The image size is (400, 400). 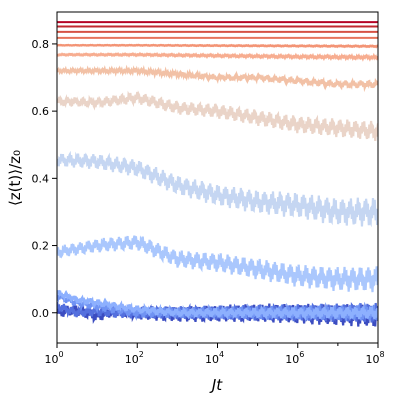 What do you see at coordinates (53, 358) in the screenshot?
I see `x-tick-label-1: 10⁰` at bounding box center [53, 358].